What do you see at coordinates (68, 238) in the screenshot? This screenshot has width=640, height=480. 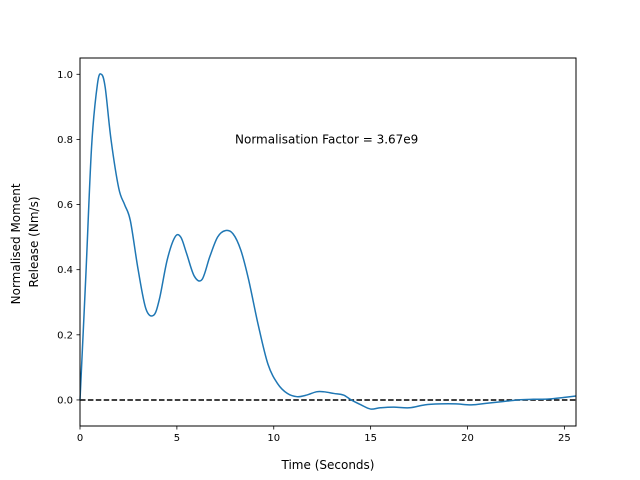 I see `y-axis: 0.0 0.2 0.4 0.6 0.8 1.0` at bounding box center [68, 238].